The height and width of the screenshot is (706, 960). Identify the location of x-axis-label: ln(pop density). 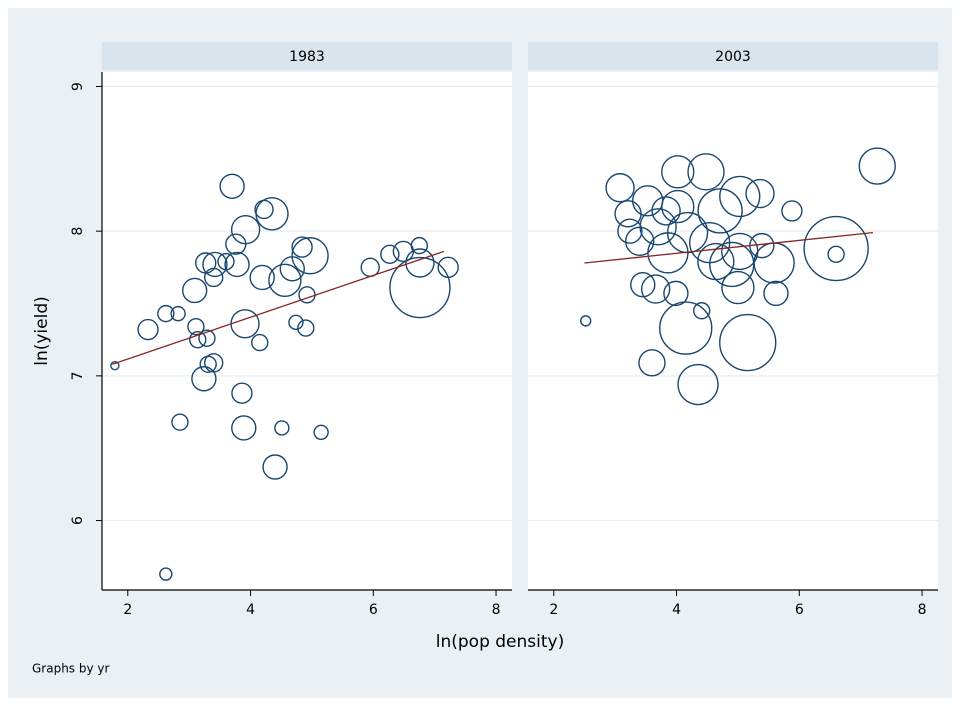
(500, 642).